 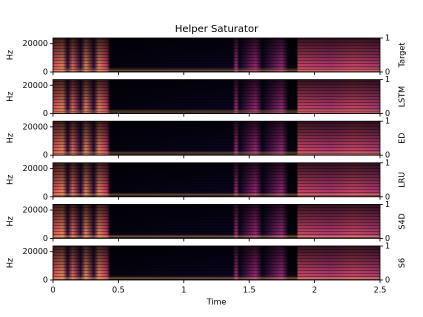 What do you see at coordinates (402, 221) in the screenshot?
I see `y2-axis-label: S4D` at bounding box center [402, 221].